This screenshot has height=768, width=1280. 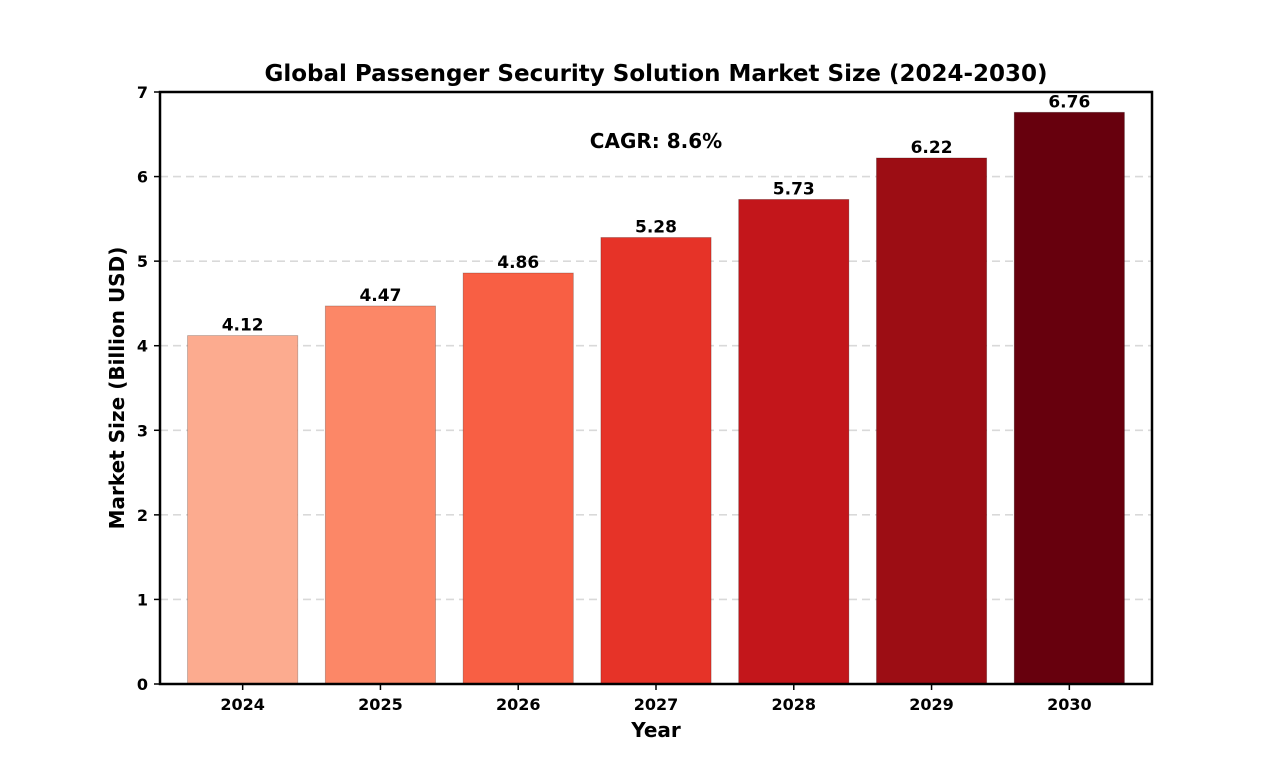 What do you see at coordinates (148, 388) in the screenshot?
I see `y-axis-ticks: 0 1 2 3 4 5 6 7` at bounding box center [148, 388].